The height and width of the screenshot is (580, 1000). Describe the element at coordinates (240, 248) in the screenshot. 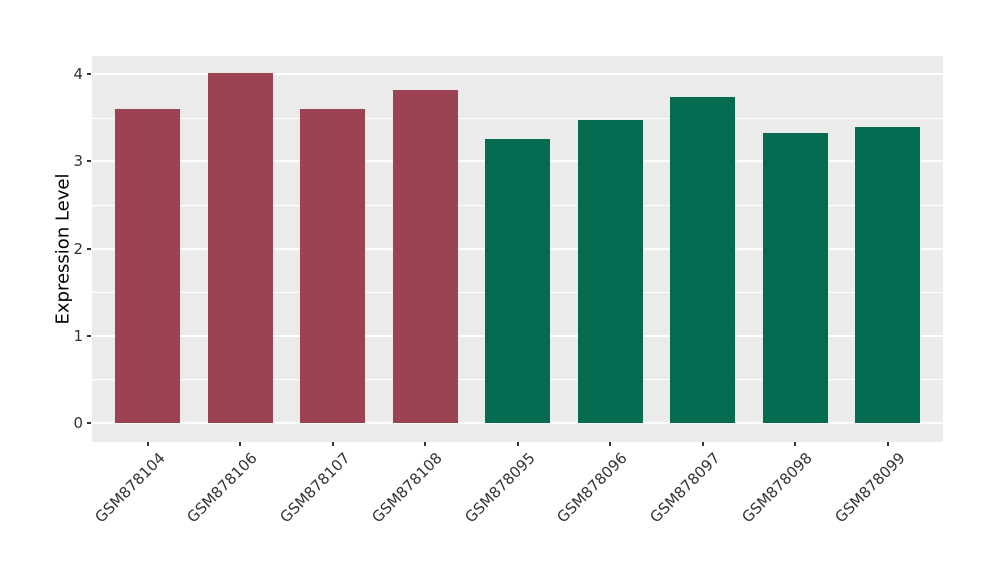

I see `bar-GSM878106` at that location.